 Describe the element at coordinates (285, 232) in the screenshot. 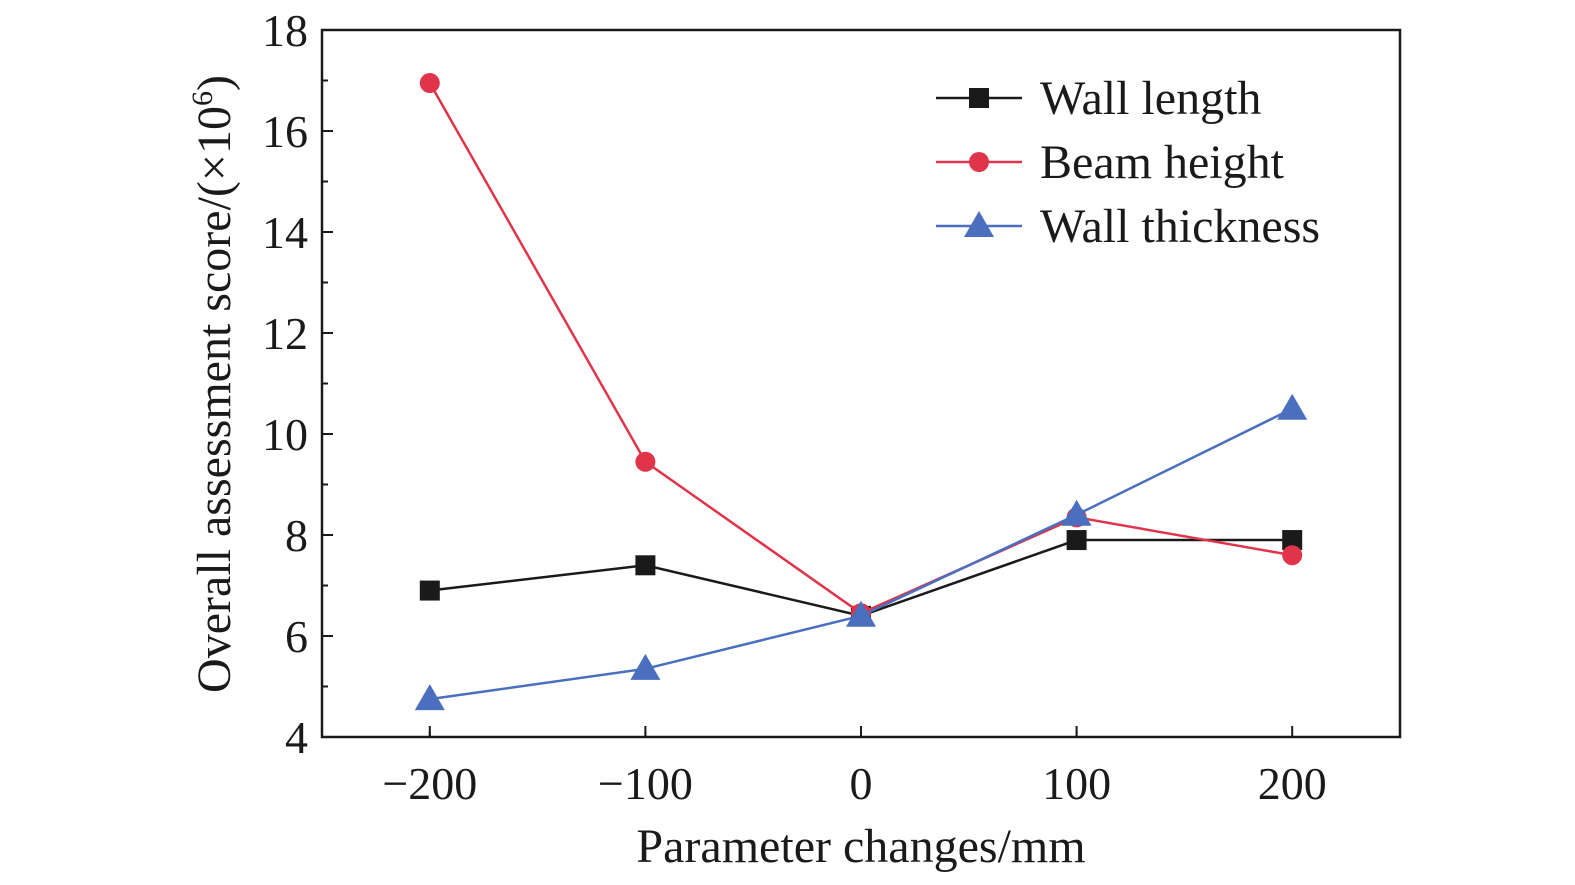

I see `y-tick-label: 14` at that location.